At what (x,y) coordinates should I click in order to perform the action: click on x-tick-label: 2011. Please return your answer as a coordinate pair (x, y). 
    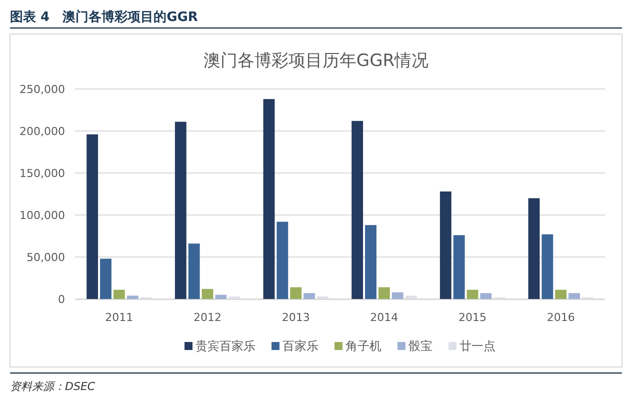
    Looking at the image, I should click on (119, 317).